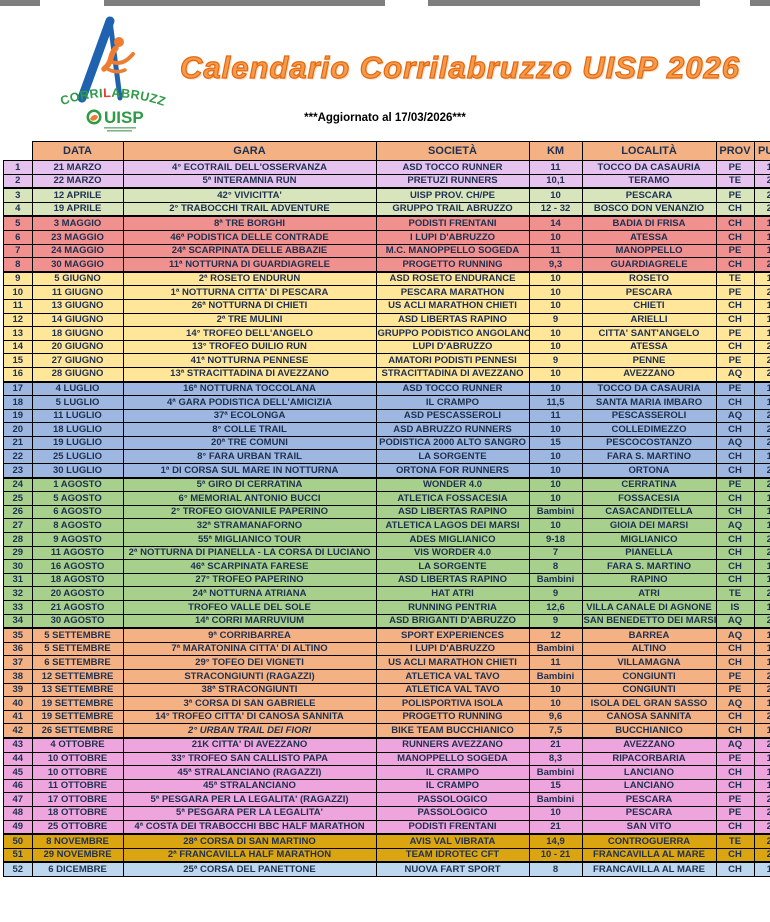 The height and width of the screenshot is (922, 770). I want to click on race-date: 10 OTTOBRE, so click(77, 759).